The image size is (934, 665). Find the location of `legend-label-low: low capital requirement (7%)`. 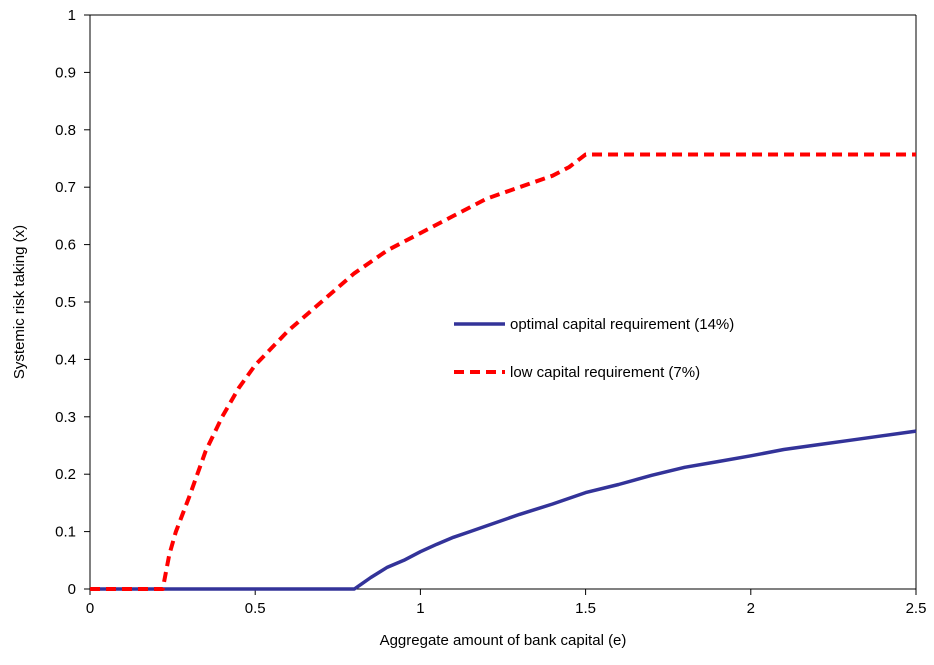

legend-label-low: low capital requirement (7%) is located at coordinates (605, 372).